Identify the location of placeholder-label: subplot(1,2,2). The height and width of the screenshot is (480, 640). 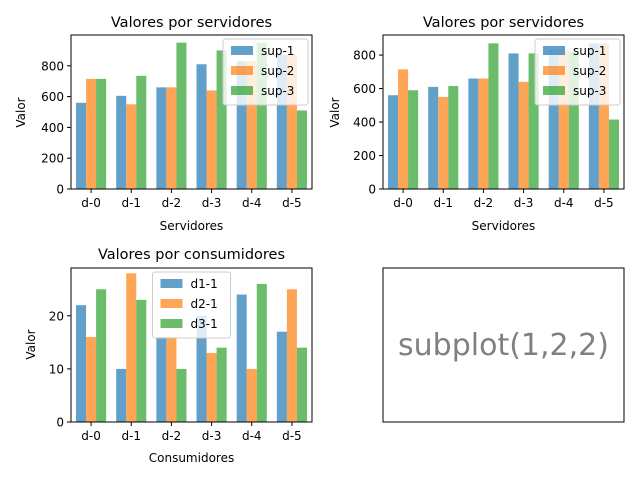
(503, 345).